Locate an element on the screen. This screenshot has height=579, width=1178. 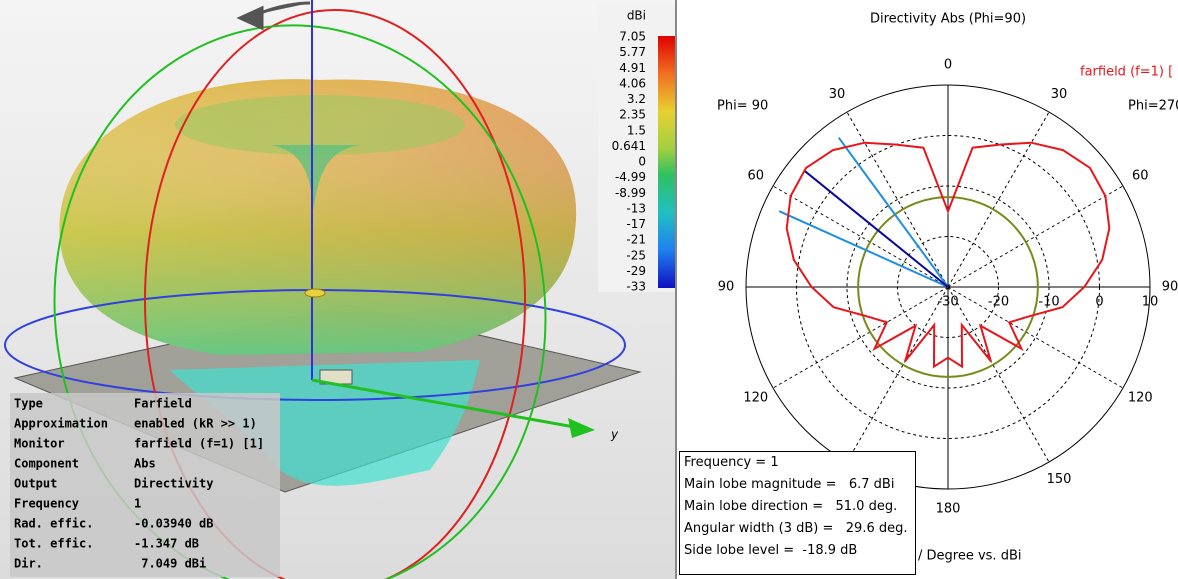
colorbar-tick-label: -29 is located at coordinates (636, 271).